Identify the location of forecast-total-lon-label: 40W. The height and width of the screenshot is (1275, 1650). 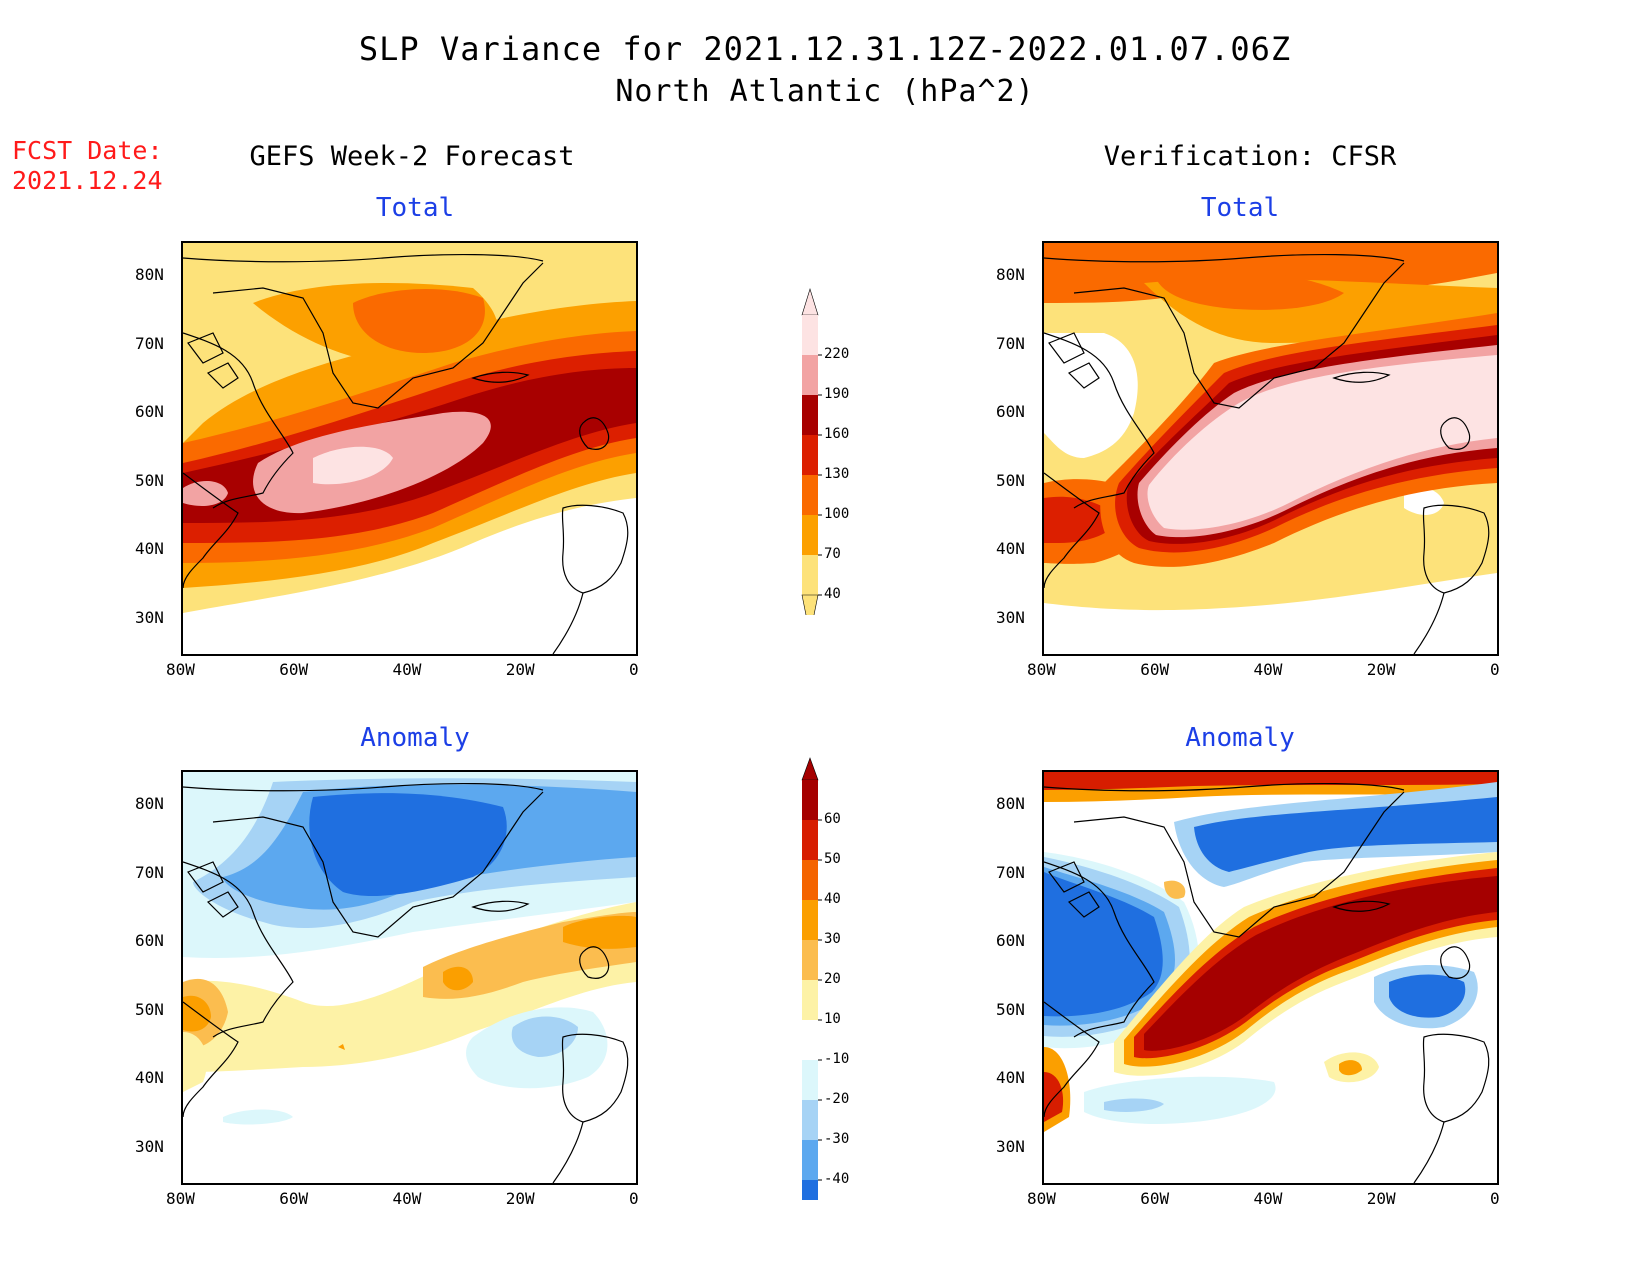
(407, 669).